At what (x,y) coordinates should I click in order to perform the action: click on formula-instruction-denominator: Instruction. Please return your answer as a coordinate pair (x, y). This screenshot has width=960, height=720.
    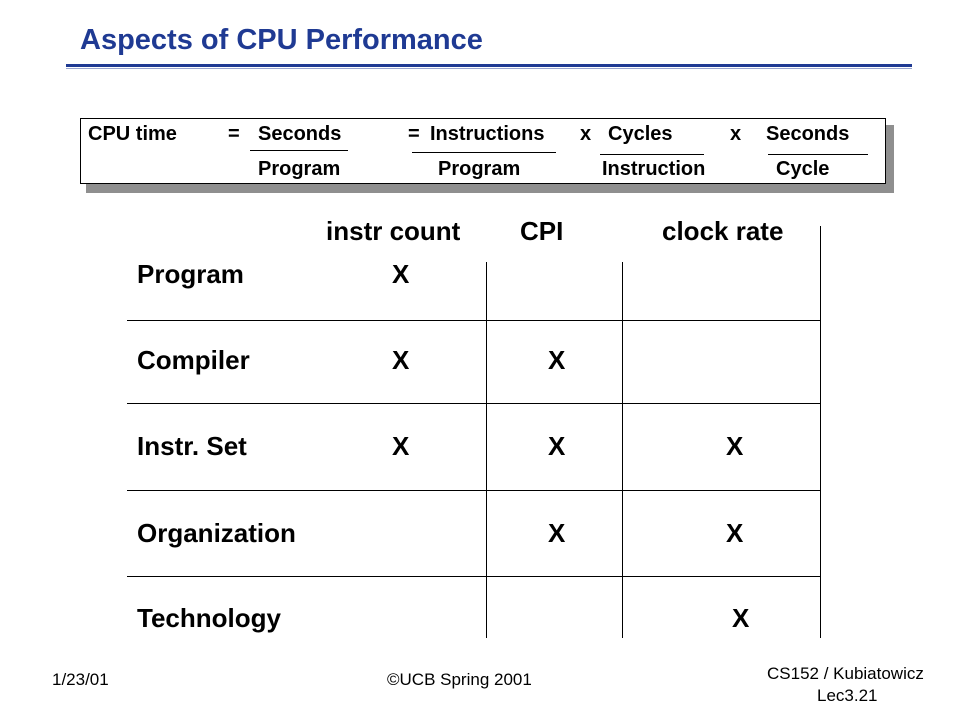
    Looking at the image, I should click on (654, 169).